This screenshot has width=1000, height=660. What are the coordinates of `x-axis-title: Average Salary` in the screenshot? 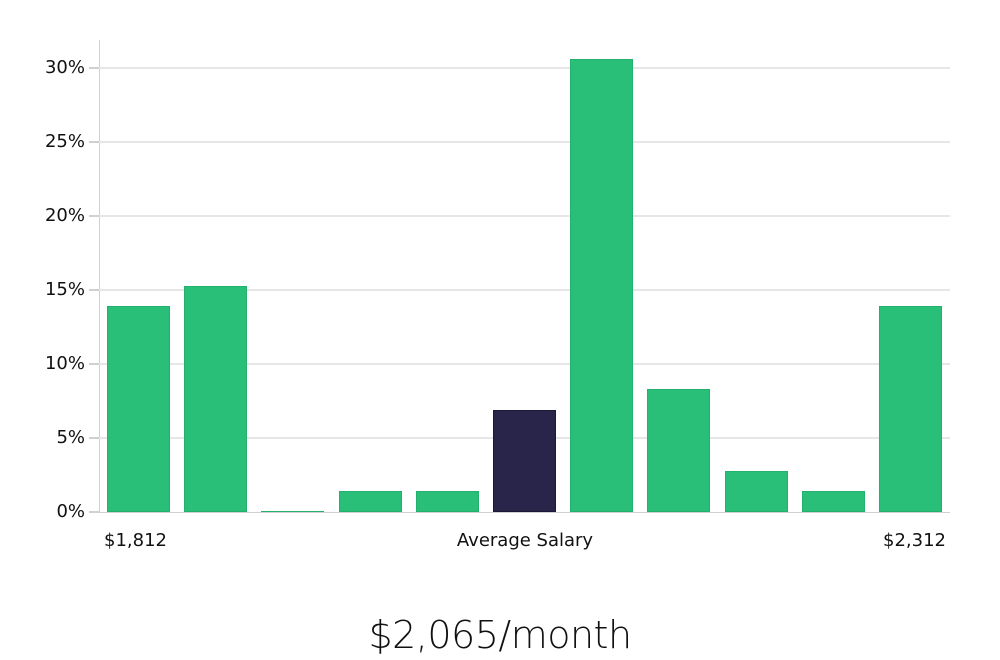 It's located at (525, 540).